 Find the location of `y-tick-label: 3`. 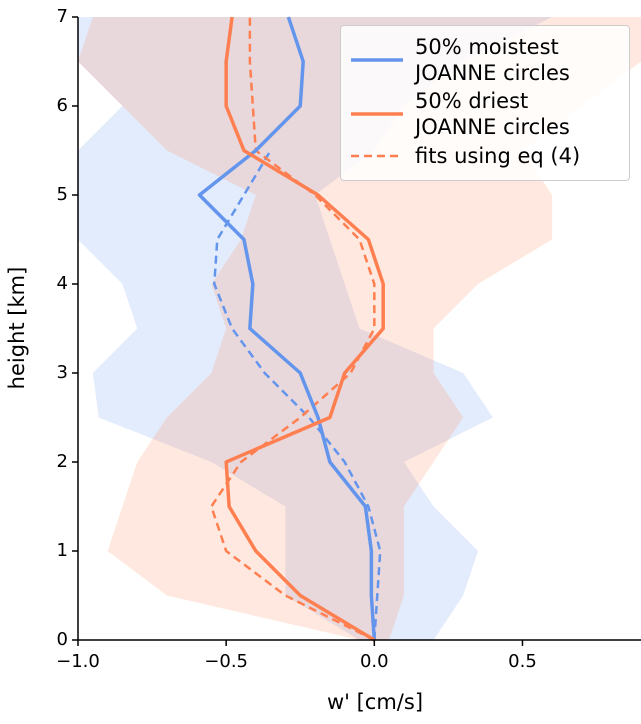

y-tick-label: 3 is located at coordinates (62, 372).